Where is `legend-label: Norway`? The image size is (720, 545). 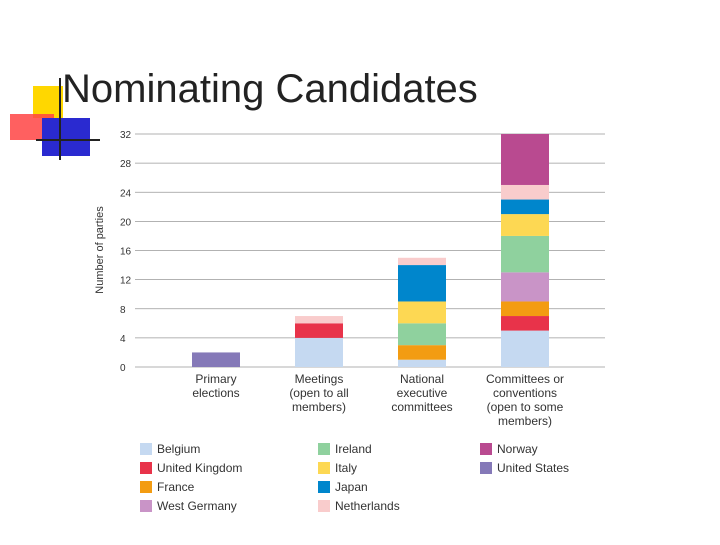 legend-label: Norway is located at coordinates (517, 449).